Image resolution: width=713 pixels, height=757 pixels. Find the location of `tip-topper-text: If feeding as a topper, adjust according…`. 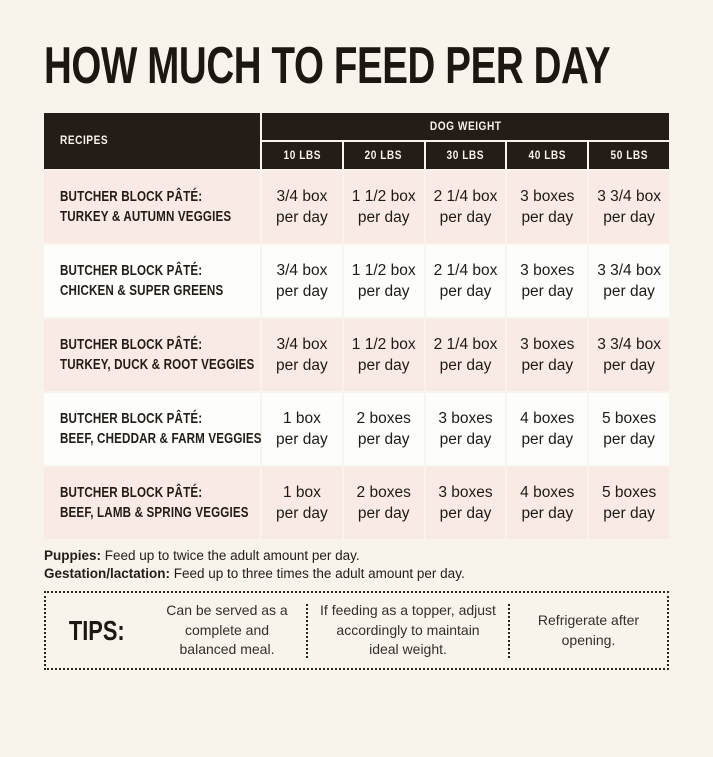

tip-topper-text: If feeding as a topper, adjust according… is located at coordinates (408, 630).